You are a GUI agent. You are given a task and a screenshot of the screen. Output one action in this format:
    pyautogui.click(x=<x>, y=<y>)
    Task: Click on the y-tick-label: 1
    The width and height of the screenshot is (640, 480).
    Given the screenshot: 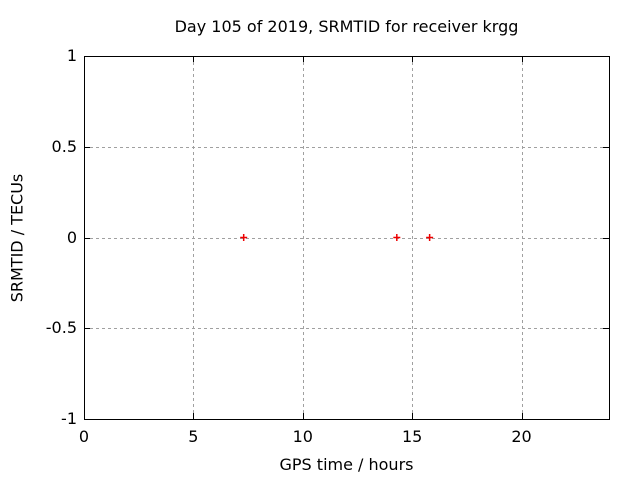 What is the action you would take?
    pyautogui.click(x=71, y=55)
    